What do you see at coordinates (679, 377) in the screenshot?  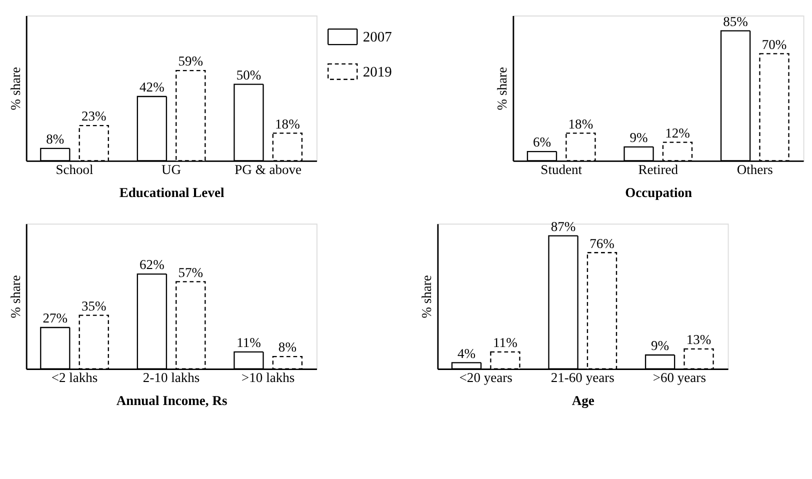 I see `x-tick-label: >60 years` at bounding box center [679, 377].